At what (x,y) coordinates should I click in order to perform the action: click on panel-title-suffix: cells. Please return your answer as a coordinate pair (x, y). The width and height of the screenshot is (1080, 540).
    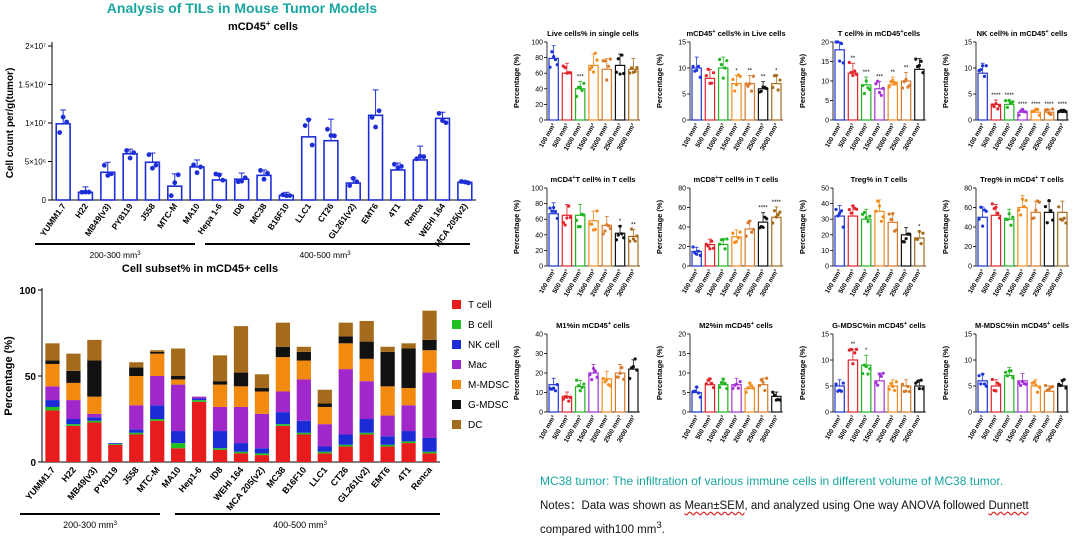
    Looking at the image, I should click on (763, 325).